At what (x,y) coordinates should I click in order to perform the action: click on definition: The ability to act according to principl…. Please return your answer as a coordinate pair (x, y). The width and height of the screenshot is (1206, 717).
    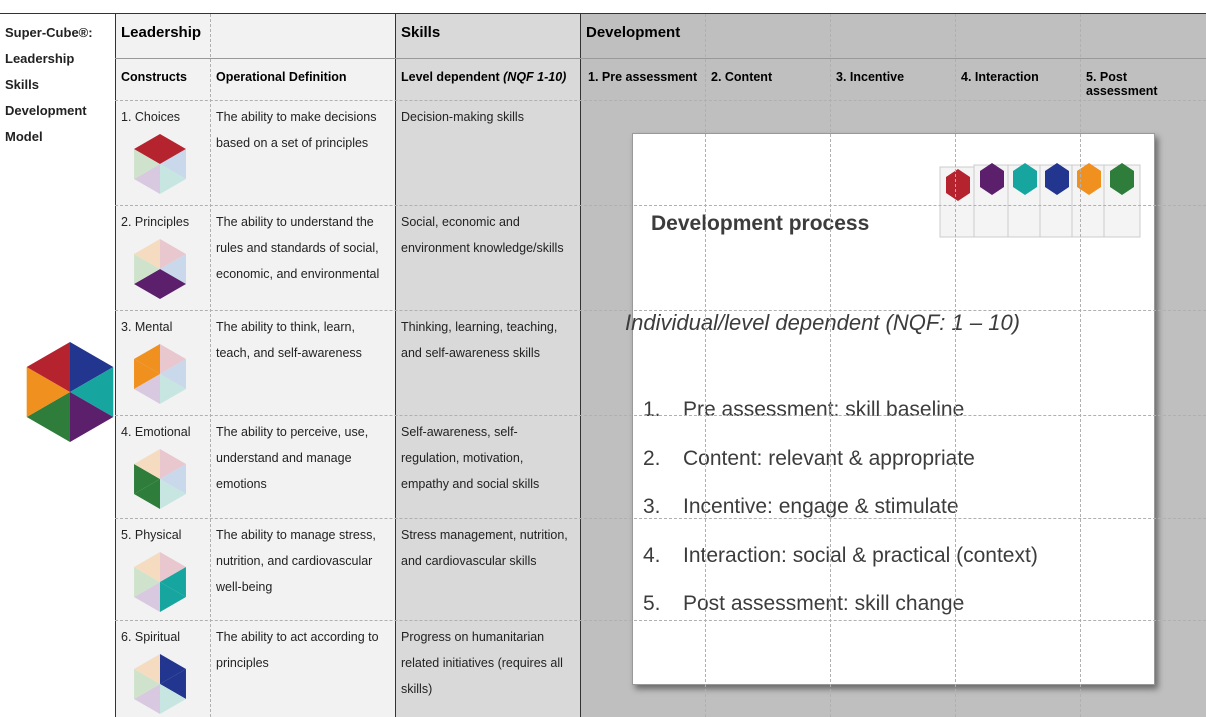
    Looking at the image, I should click on (297, 650).